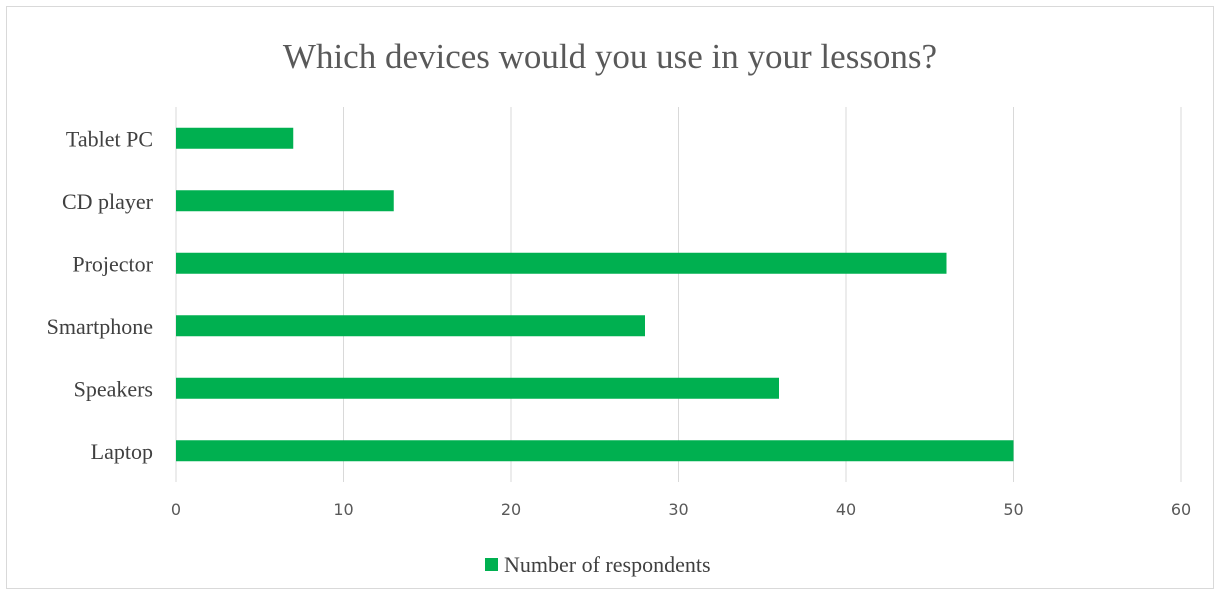  Describe the element at coordinates (1013, 509) in the screenshot. I see `x-tick-label: 50` at that location.